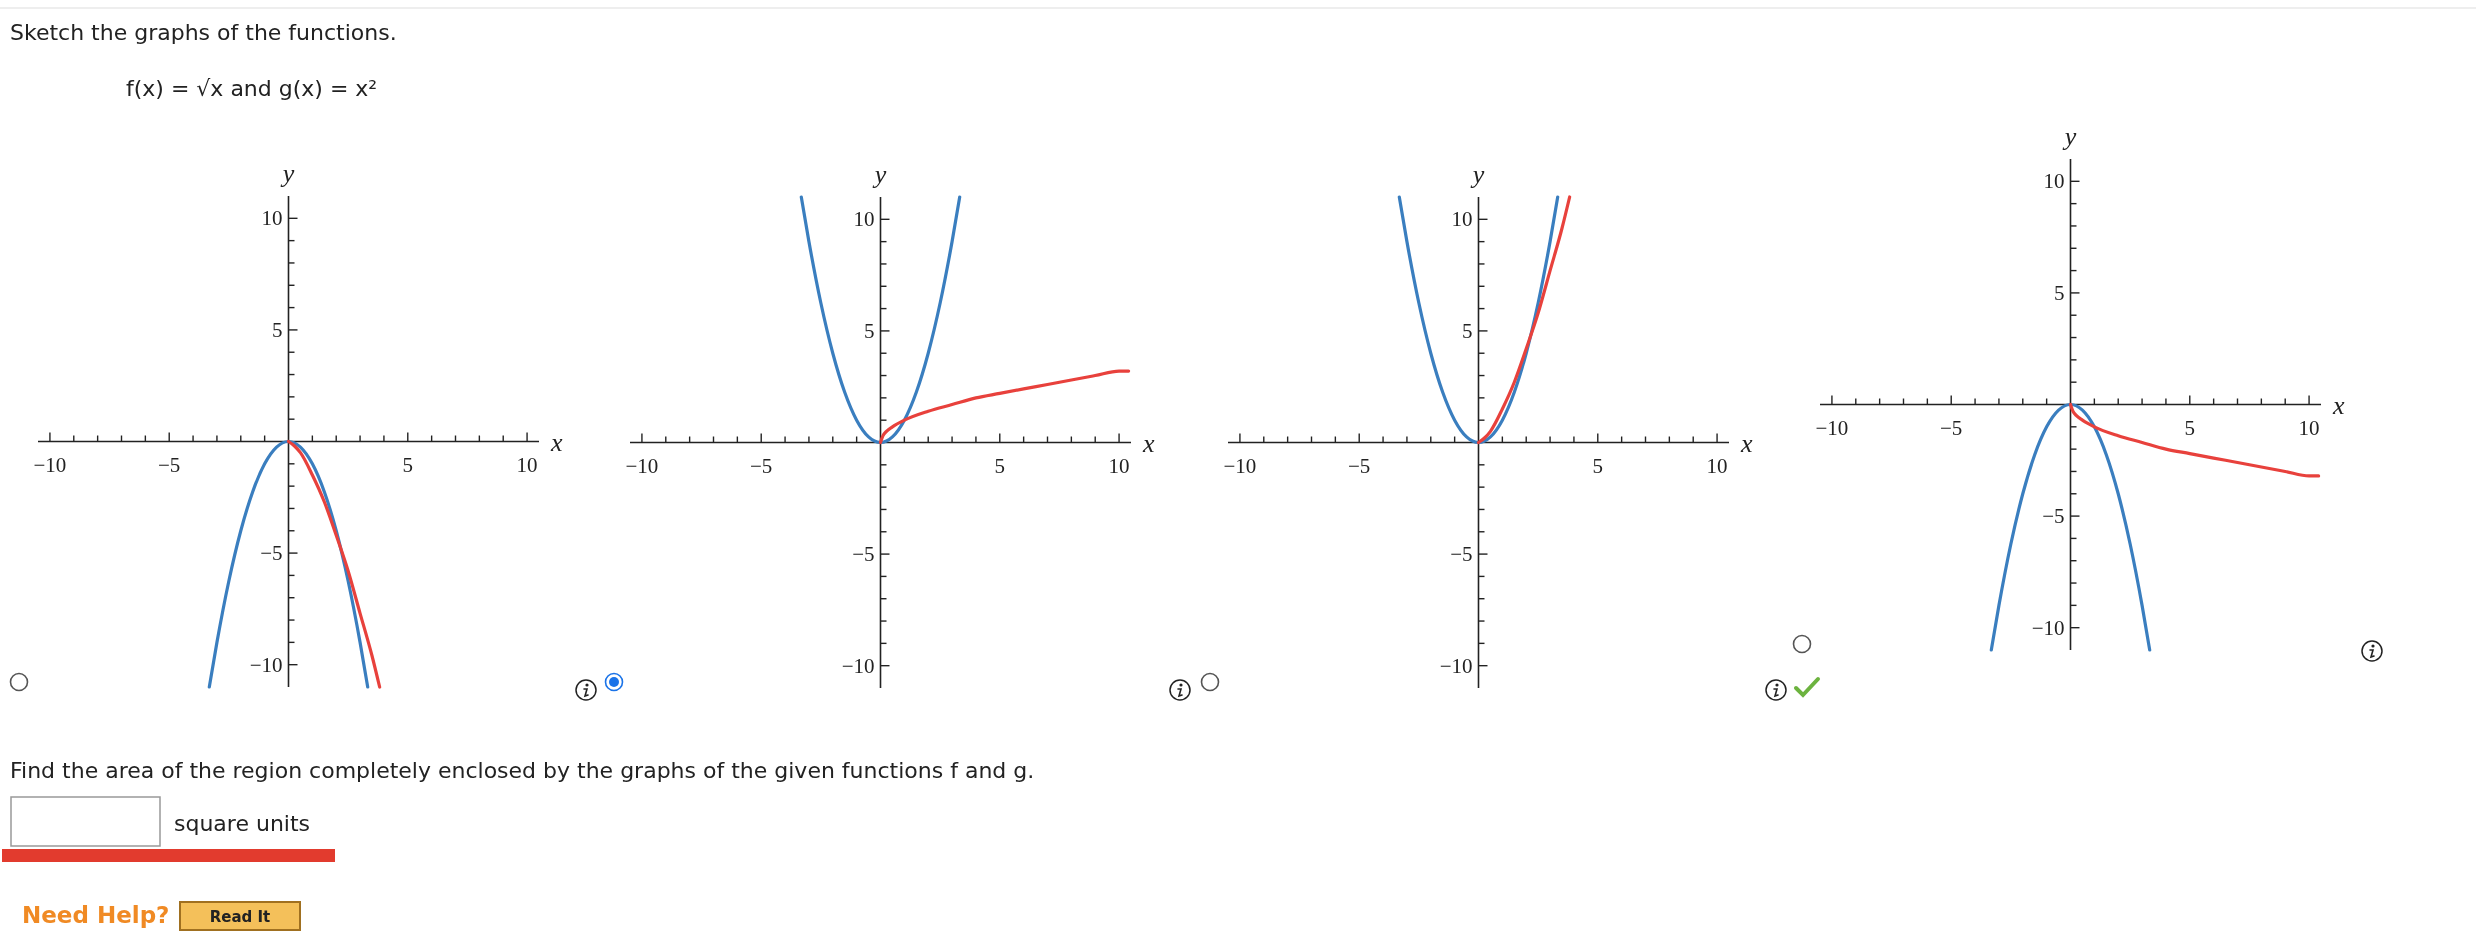  What do you see at coordinates (242, 823) in the screenshot?
I see `text: square units` at bounding box center [242, 823].